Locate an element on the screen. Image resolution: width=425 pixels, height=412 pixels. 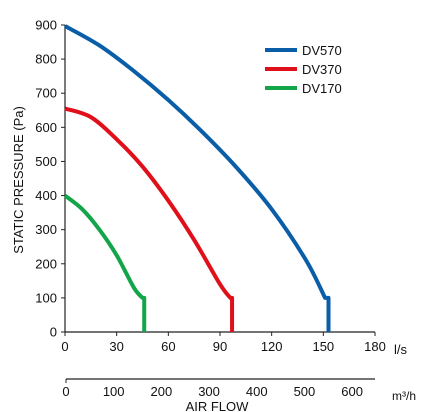
x-axis-unit-label: l/s is located at coordinates (401, 349).